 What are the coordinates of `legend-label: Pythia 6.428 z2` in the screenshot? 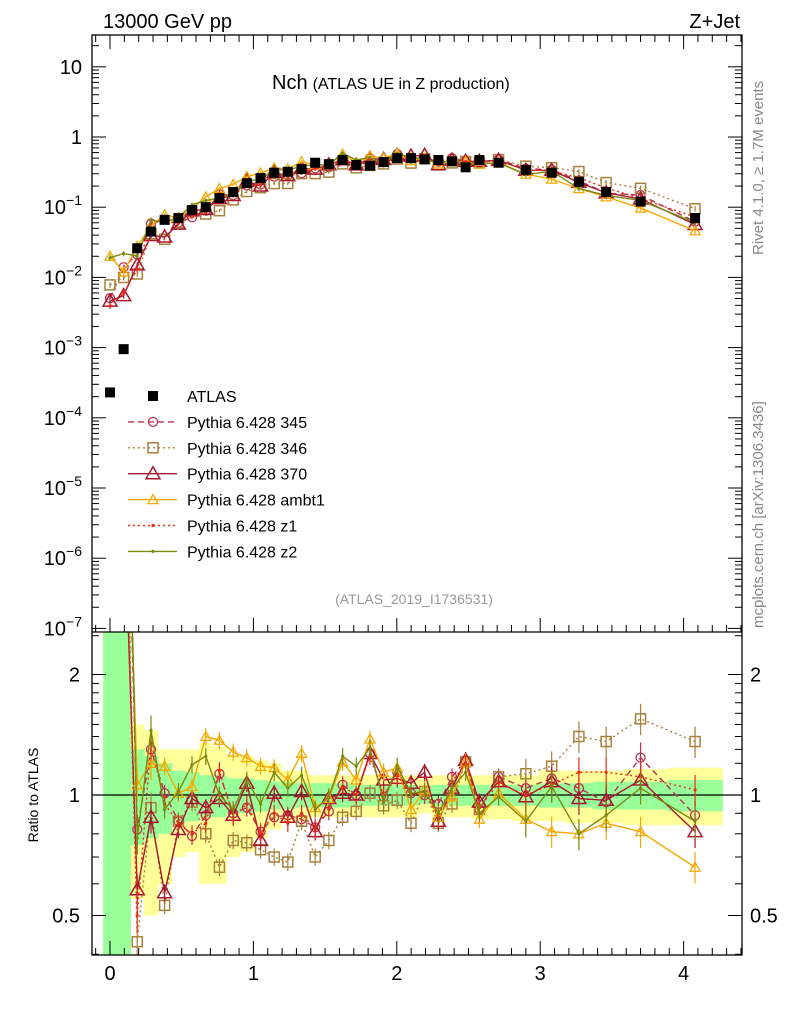 It's located at (242, 552).